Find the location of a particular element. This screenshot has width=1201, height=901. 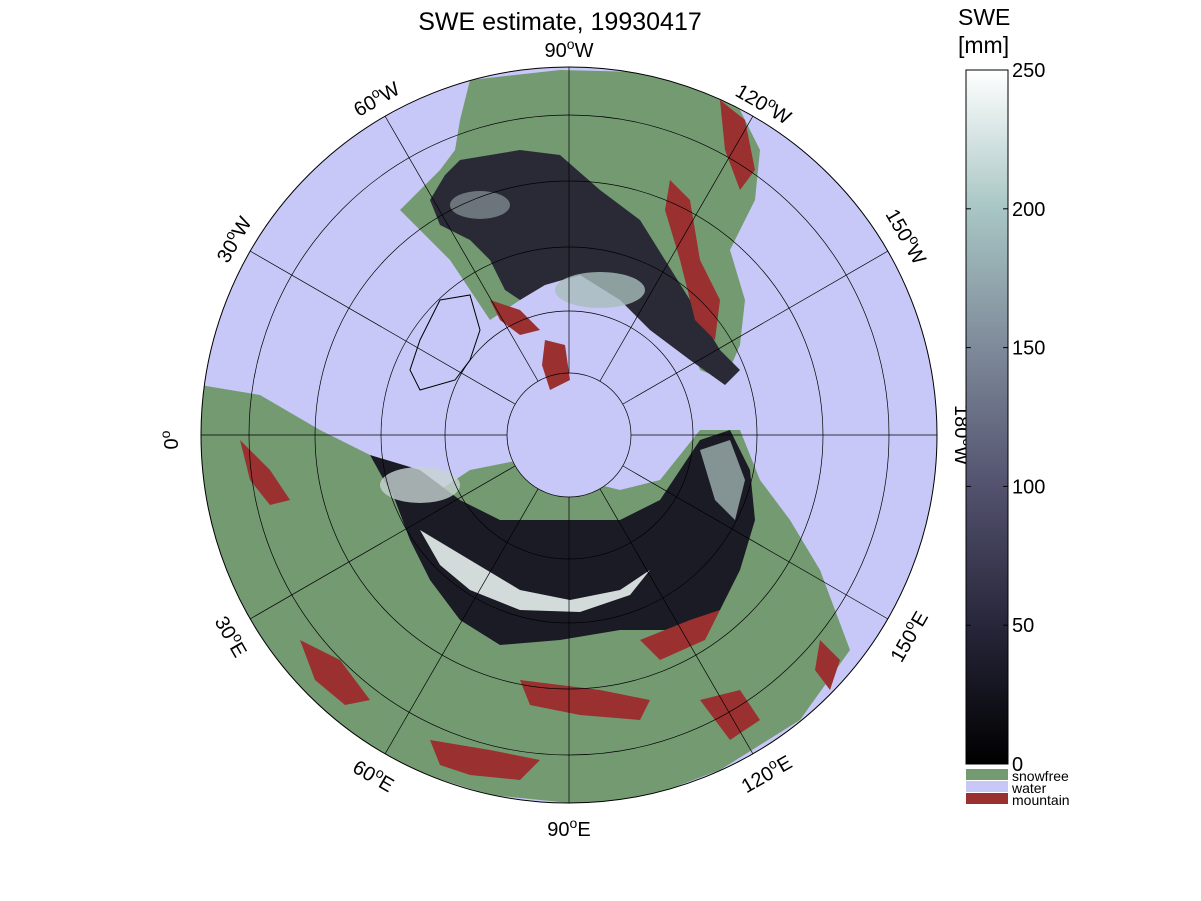

legend-label-water: water is located at coordinates (1029, 788).